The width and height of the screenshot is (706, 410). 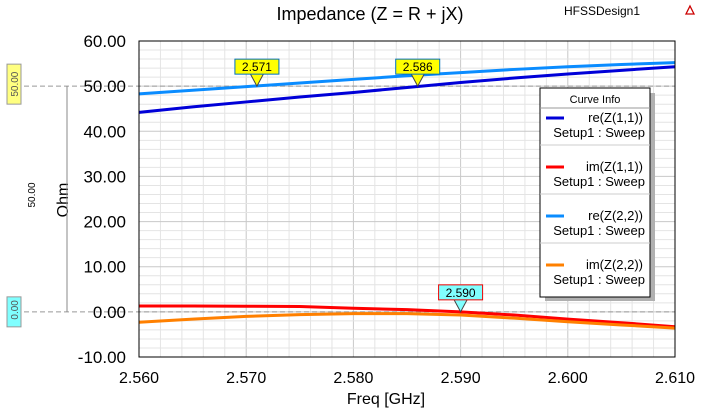 What do you see at coordinates (614, 264) in the screenshot?
I see `legend-entry-name: im(Z(2,2))` at bounding box center [614, 264].